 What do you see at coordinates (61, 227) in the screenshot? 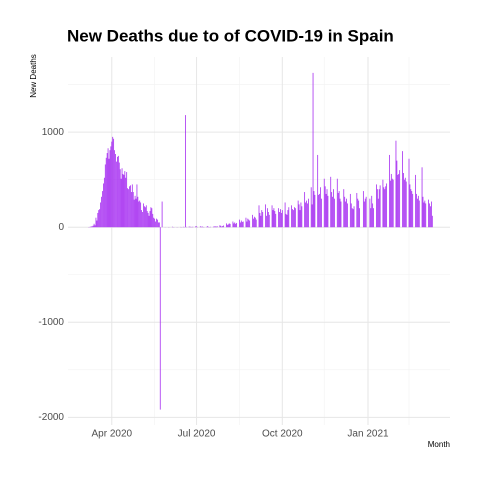
I see `y-tick-label: 0` at bounding box center [61, 227].